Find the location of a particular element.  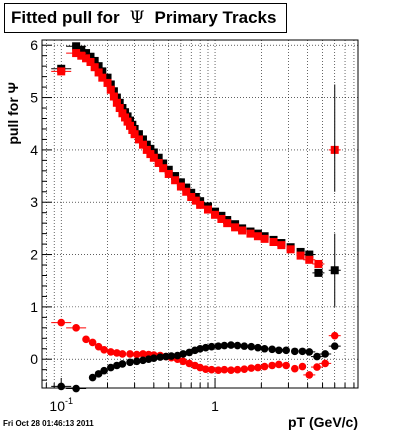

y-tick-label: 6 is located at coordinates (34, 45).